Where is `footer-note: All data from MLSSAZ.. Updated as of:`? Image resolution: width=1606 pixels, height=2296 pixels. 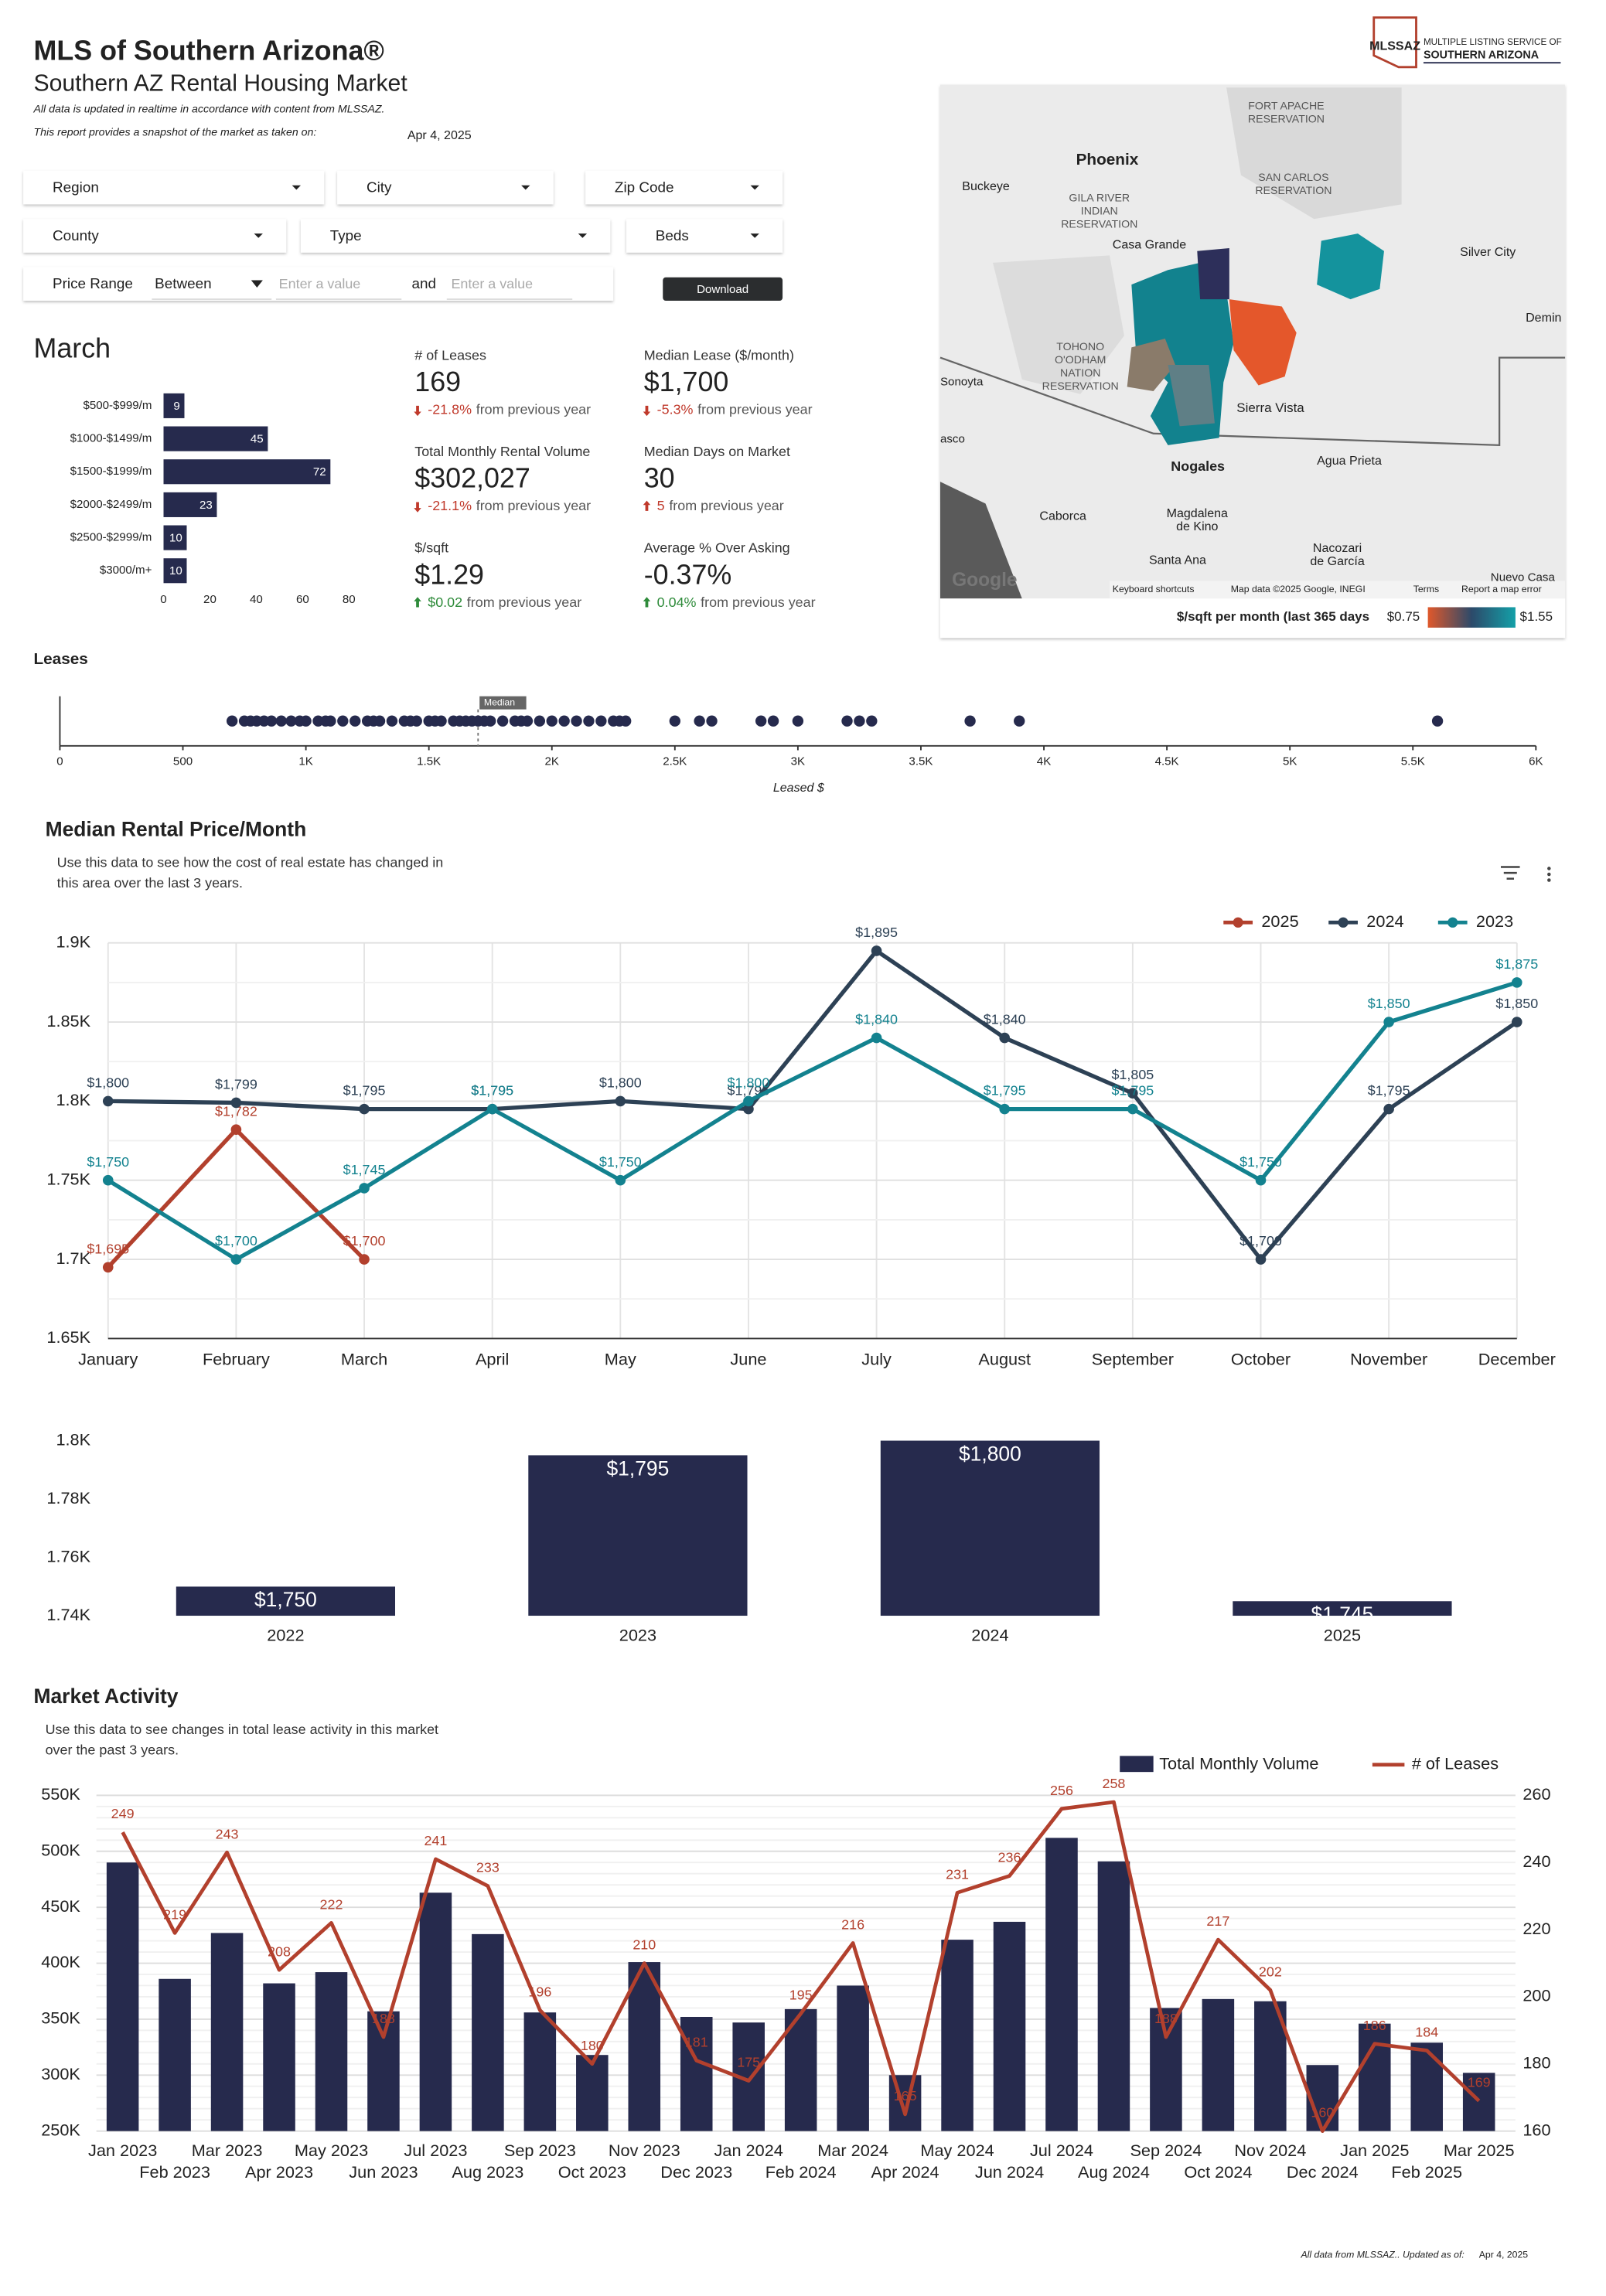 footer-note: All data from MLSSAZ.. Updated as of: is located at coordinates (1382, 2254).